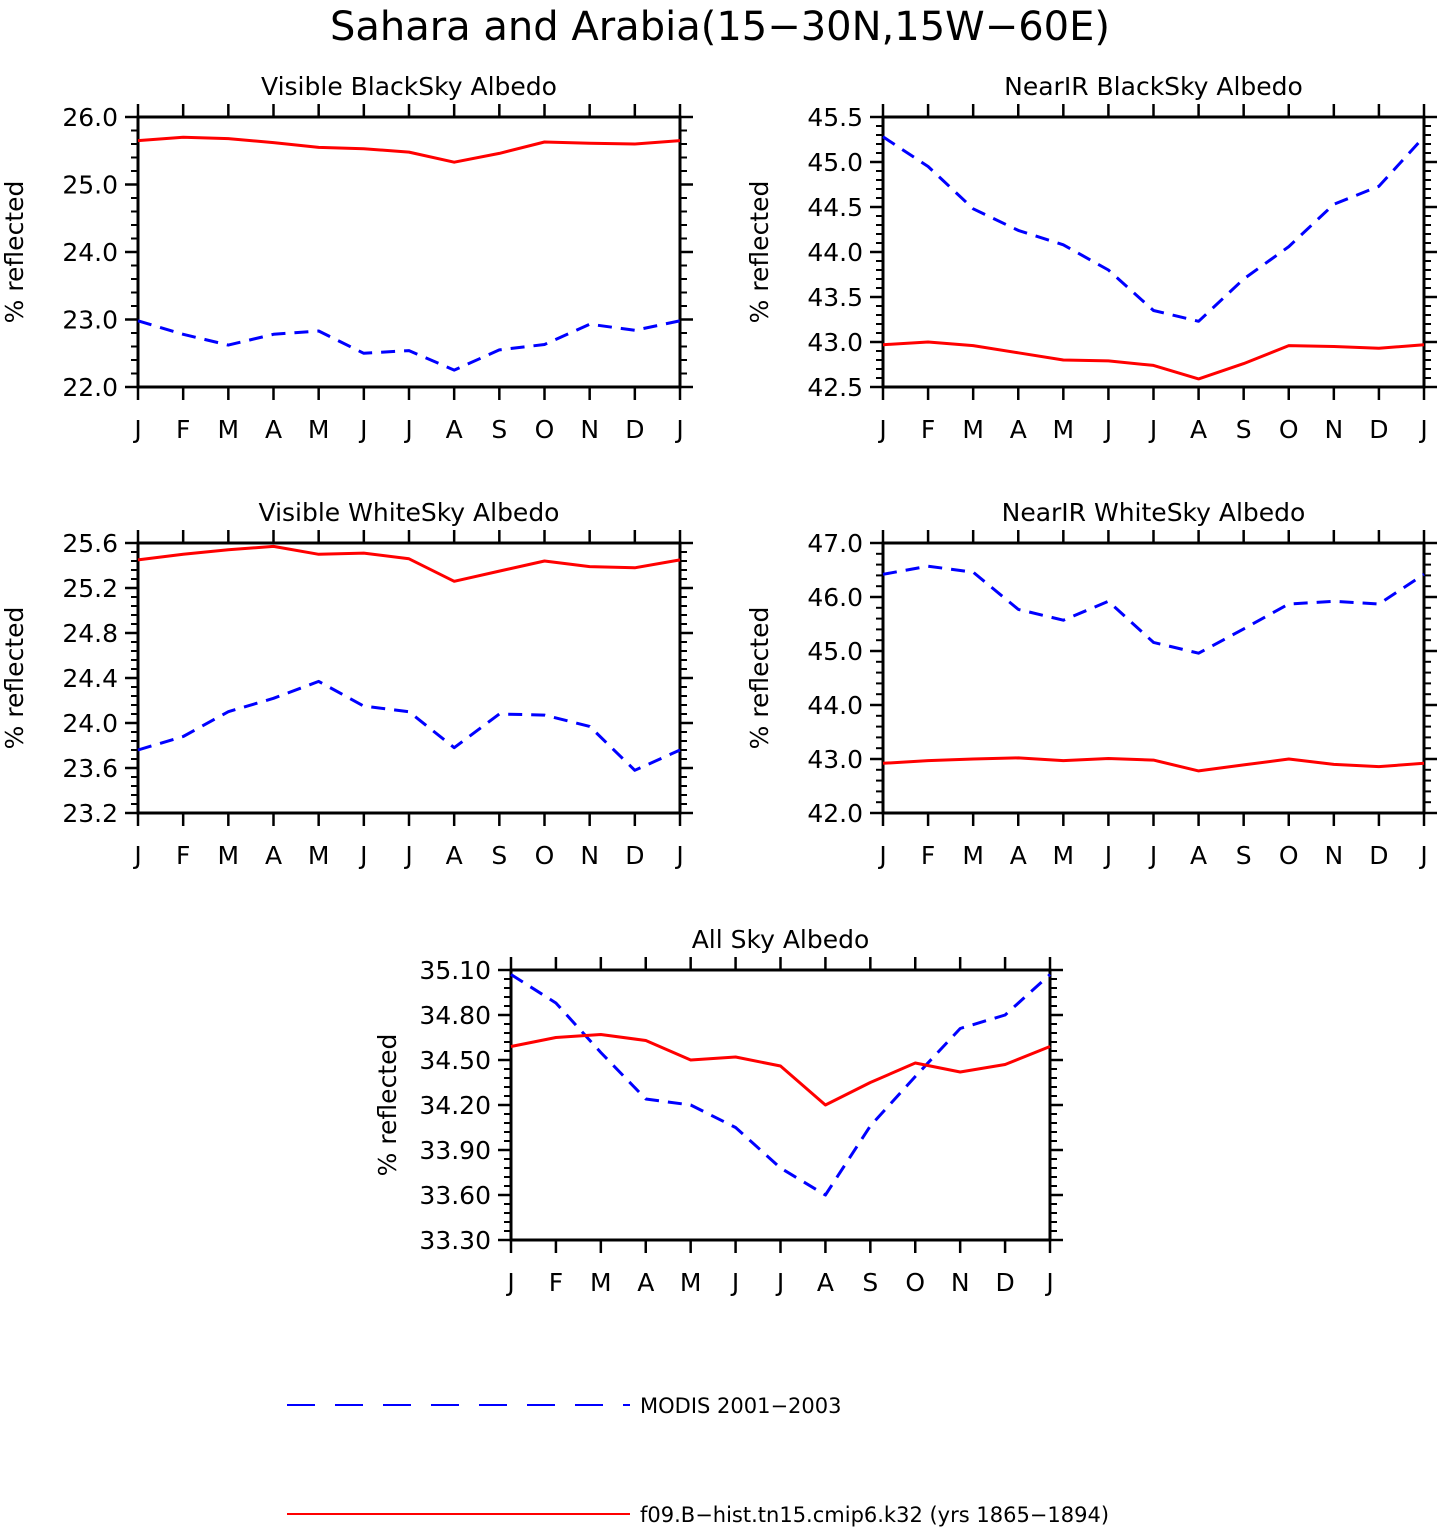 This screenshot has height=1527, width=1440. I want to click on y-tick-label: 23.6, so click(90, 768).